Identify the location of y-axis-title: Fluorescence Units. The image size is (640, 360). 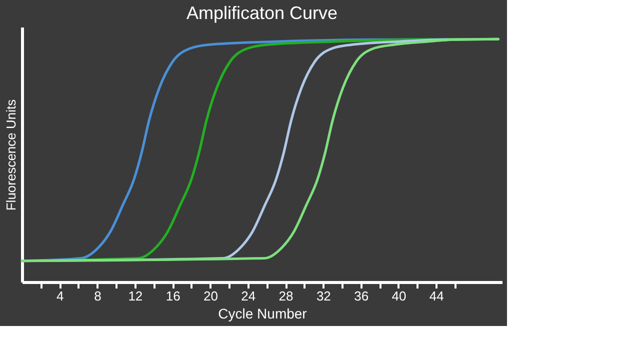
(11, 154).